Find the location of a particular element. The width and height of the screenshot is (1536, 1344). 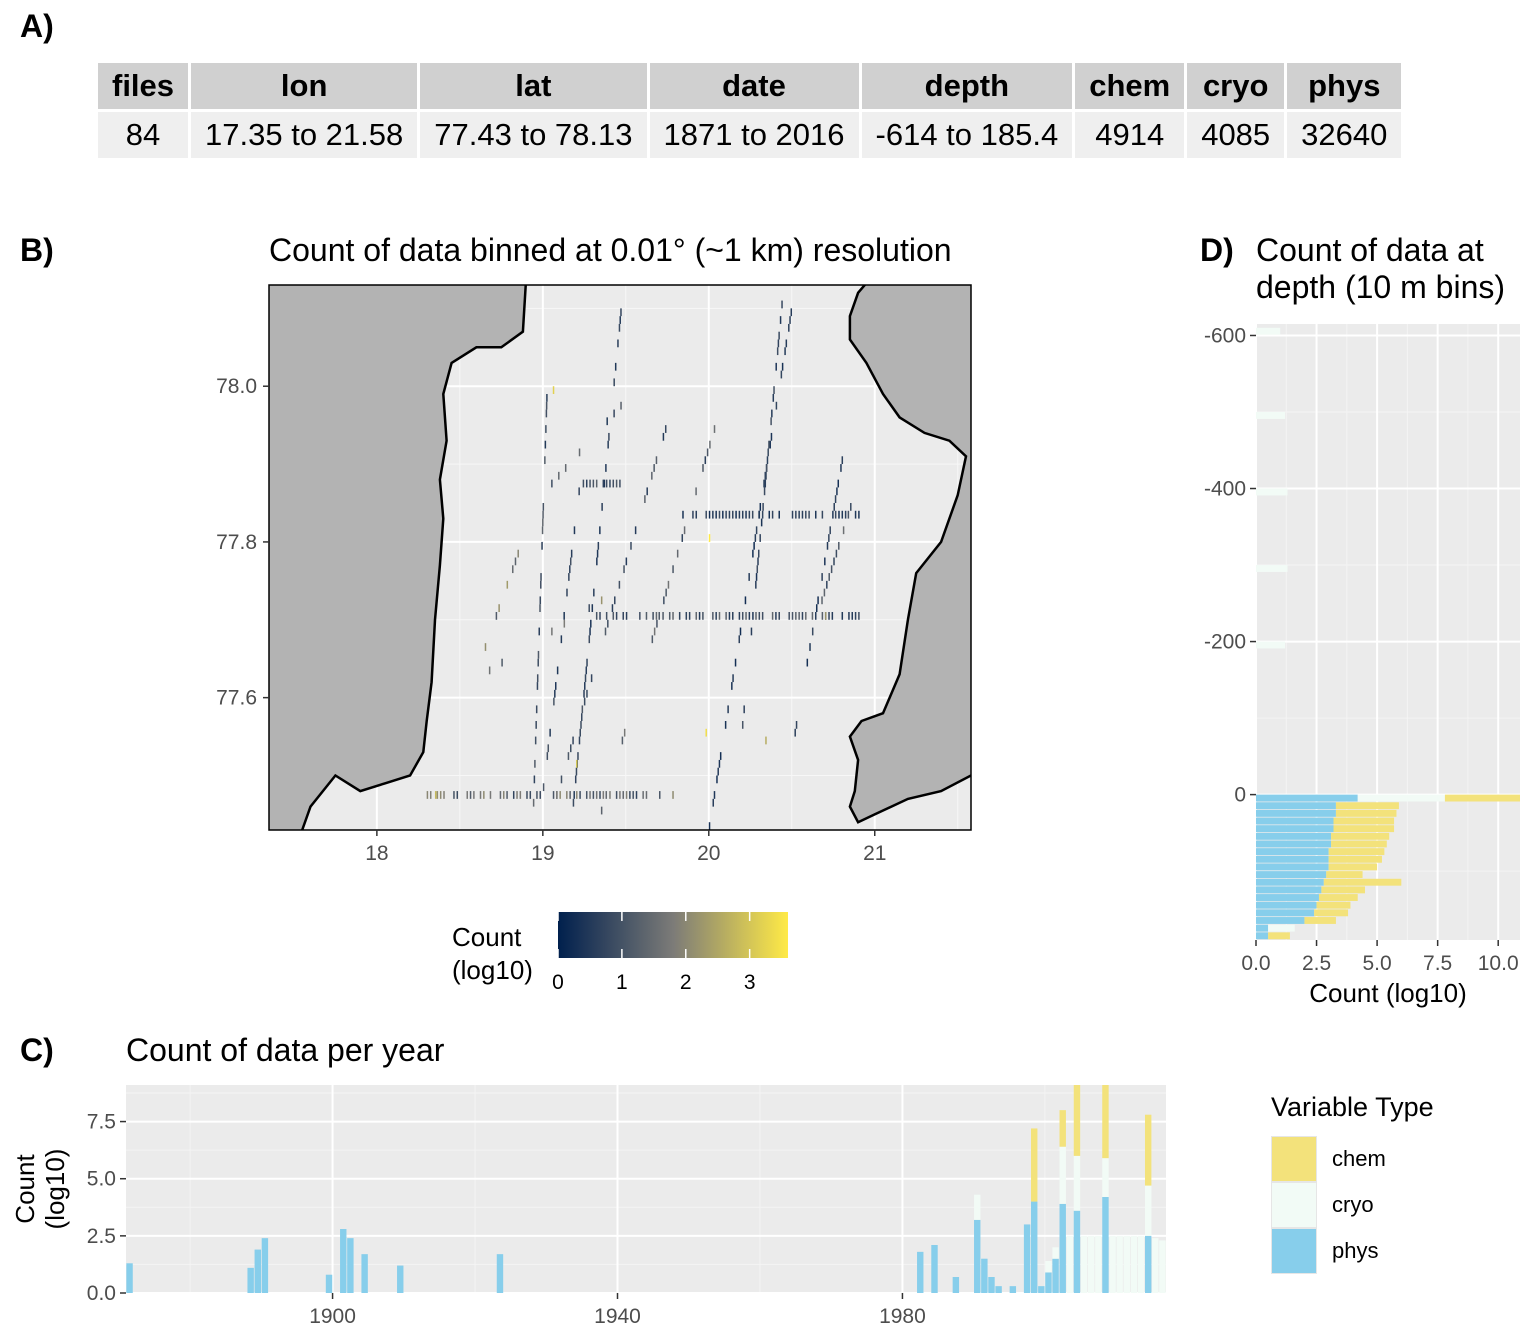

year-y-axis-title-line: Count is located at coordinates (25, 1189).